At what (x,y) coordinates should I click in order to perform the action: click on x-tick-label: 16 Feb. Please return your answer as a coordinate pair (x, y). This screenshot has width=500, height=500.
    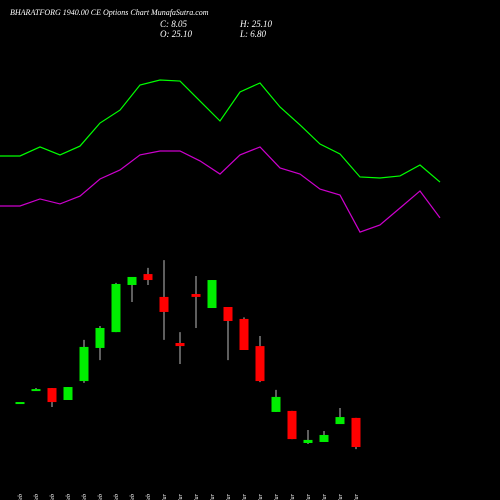
    Looking at the image, I should click on (21, 497).